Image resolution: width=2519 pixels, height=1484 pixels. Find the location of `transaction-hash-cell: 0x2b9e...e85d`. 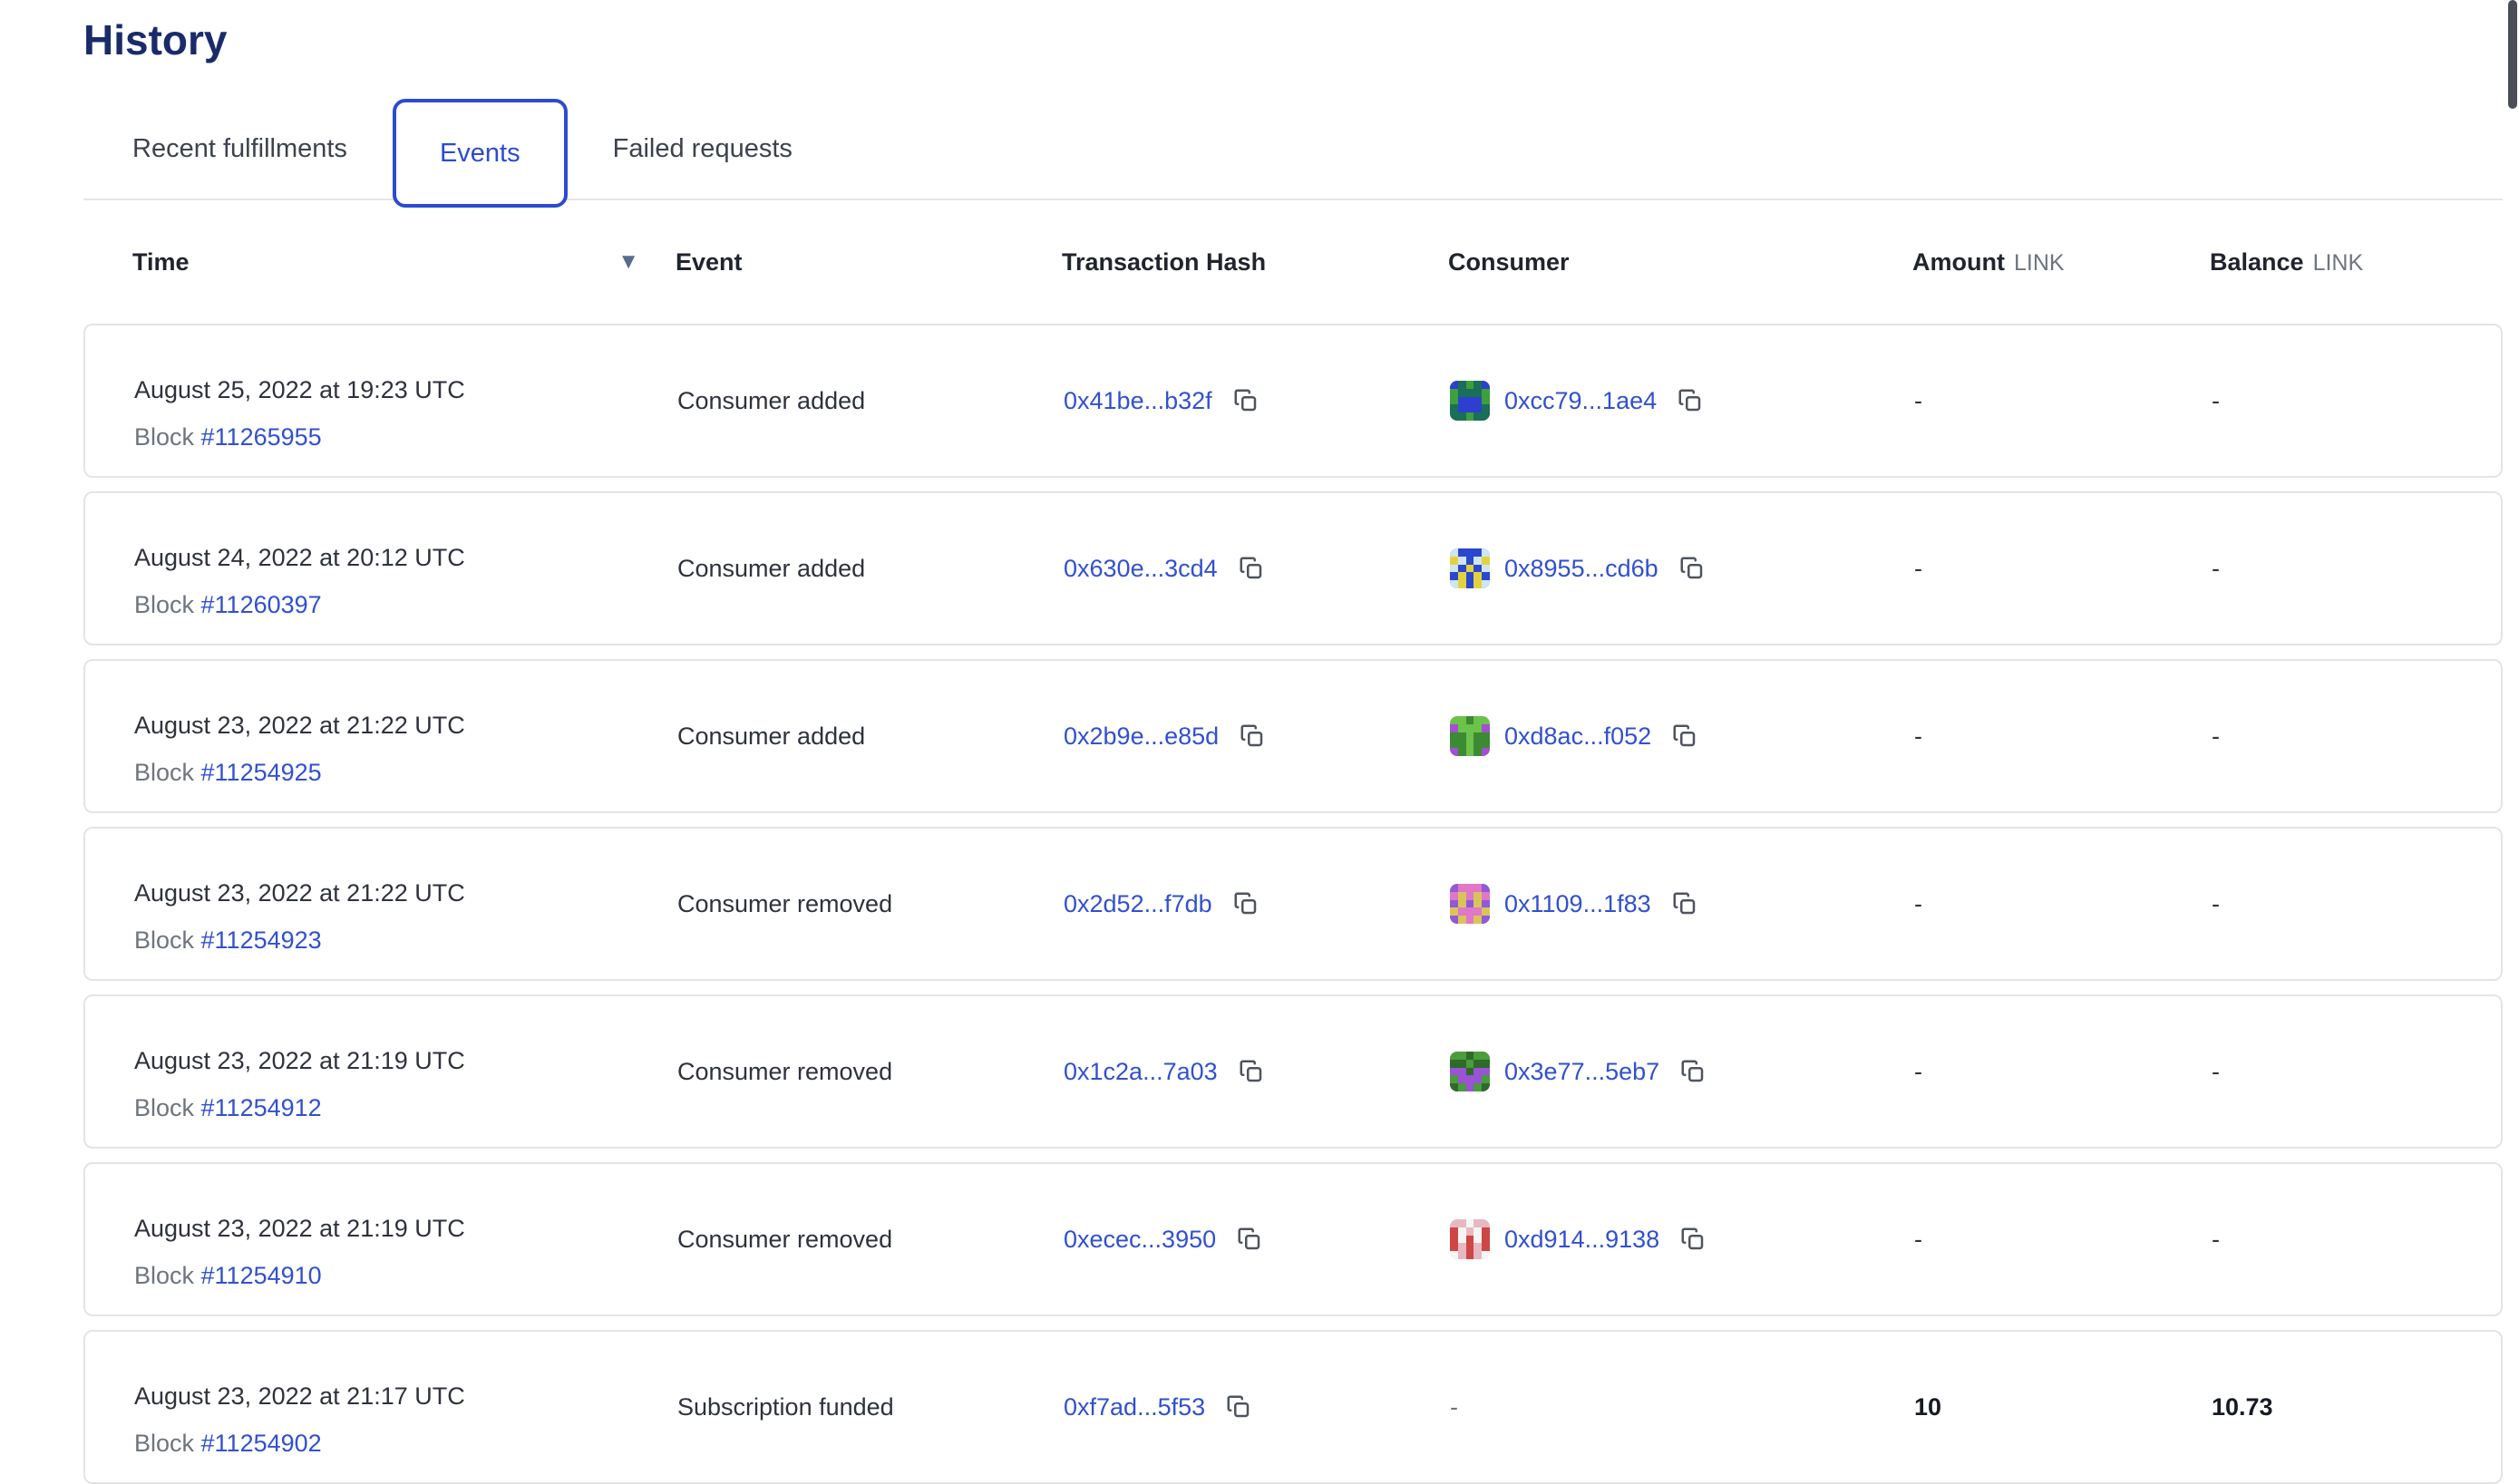

transaction-hash-cell: 0x2b9e...e85d is located at coordinates (1257, 737).